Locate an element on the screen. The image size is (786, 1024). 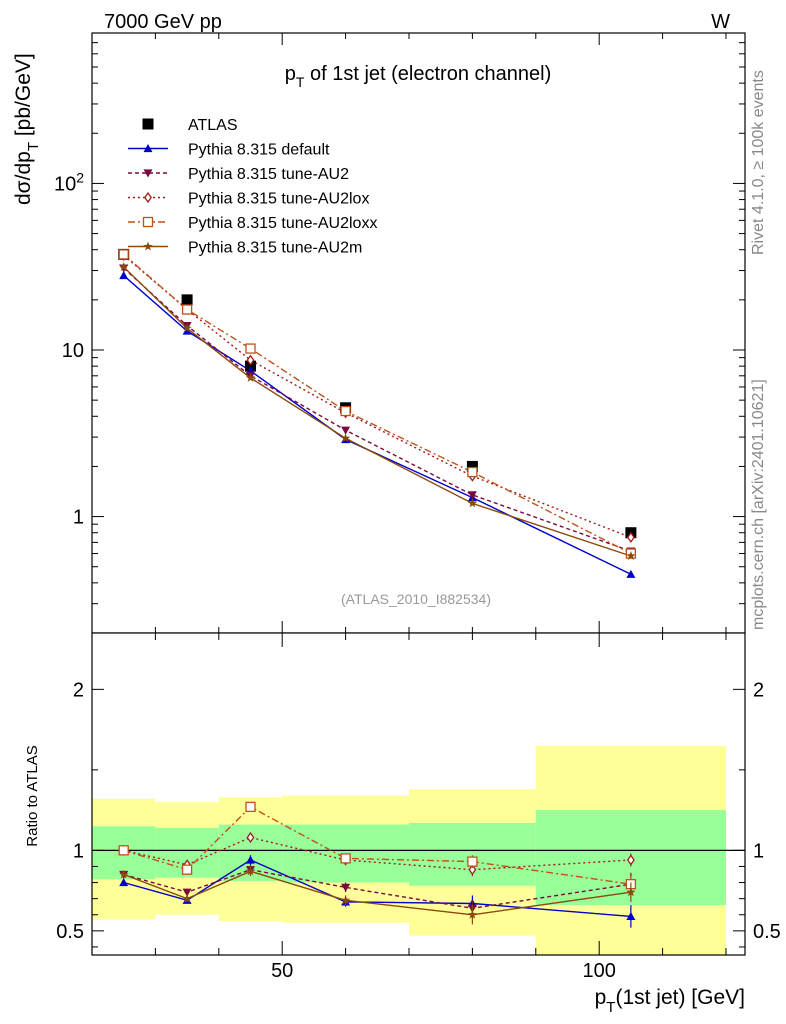
legend-label-2: Pythia 8.315 tune-AU2 is located at coordinates (268, 174).